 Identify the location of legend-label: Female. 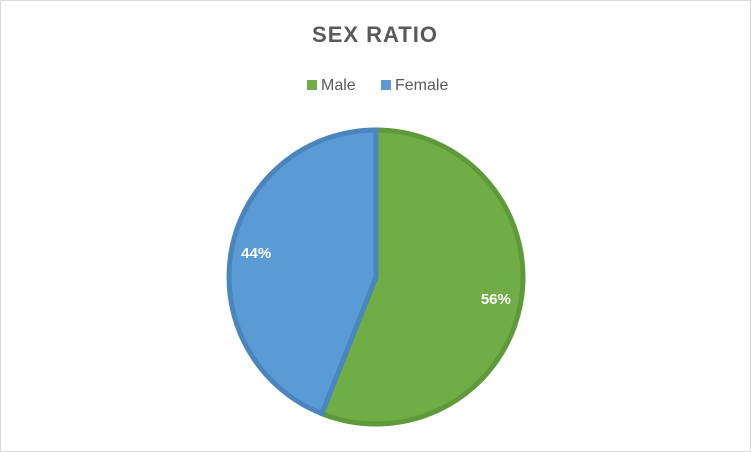
(421, 85).